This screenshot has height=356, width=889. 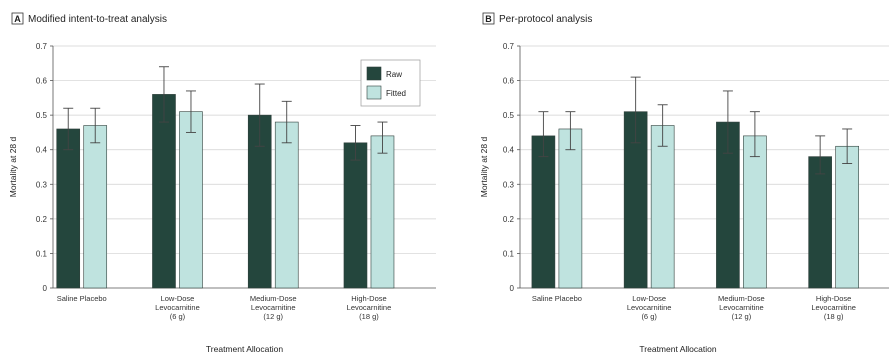 What do you see at coordinates (545, 19) in the screenshot?
I see `panel-title: Per-protocol analysis` at bounding box center [545, 19].